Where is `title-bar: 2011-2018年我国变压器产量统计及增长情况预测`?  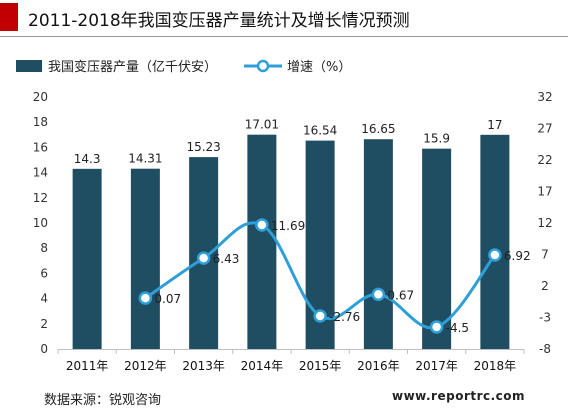 title-bar: 2011-2018年我国变压器产量统计及增长情况预测 is located at coordinates (284, 20).